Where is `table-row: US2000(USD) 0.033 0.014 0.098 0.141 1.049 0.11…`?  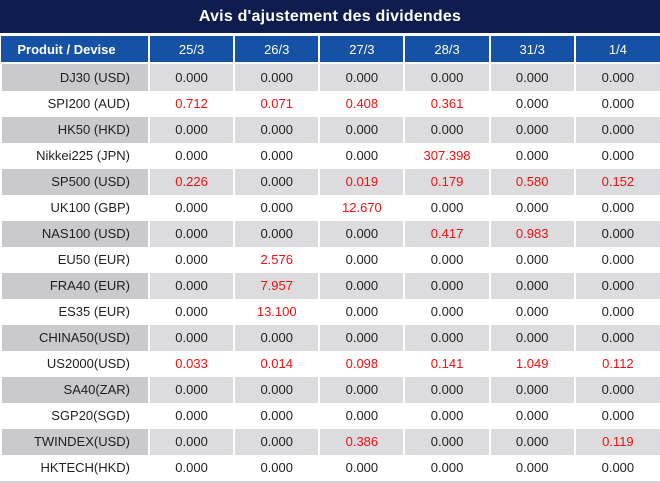
table-row: US2000(USD) 0.033 0.014 0.098 0.141 1.049 0.11… is located at coordinates (330, 363).